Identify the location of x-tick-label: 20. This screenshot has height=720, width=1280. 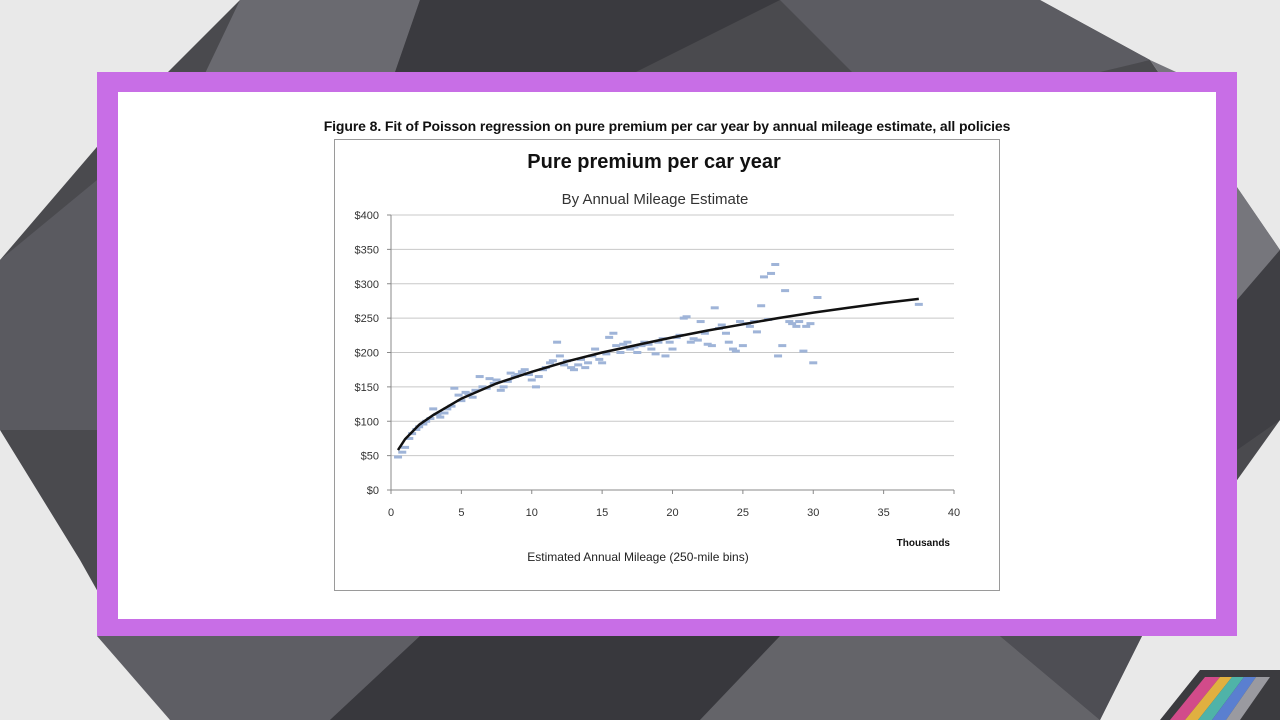
(672, 513).